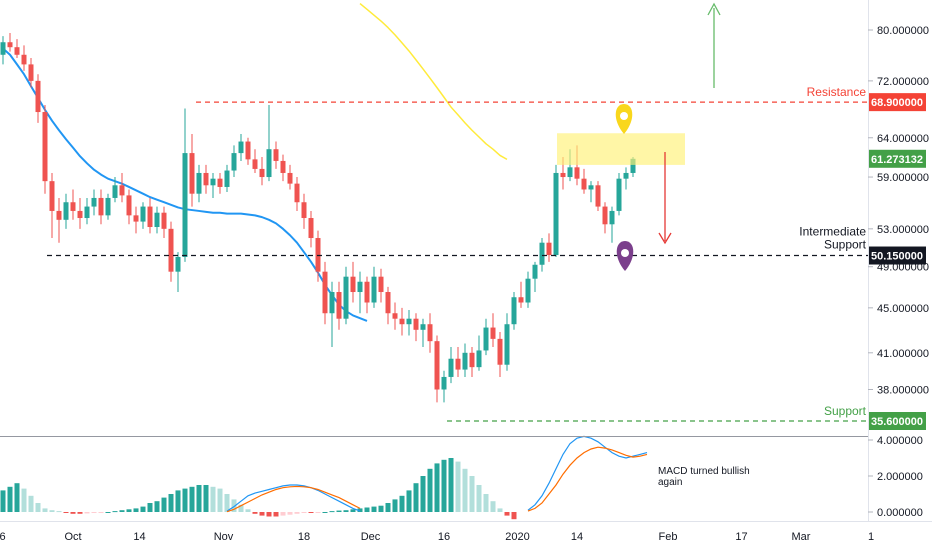 This screenshot has height=555, width=932. I want to click on current-price-badge, so click(897, 158).